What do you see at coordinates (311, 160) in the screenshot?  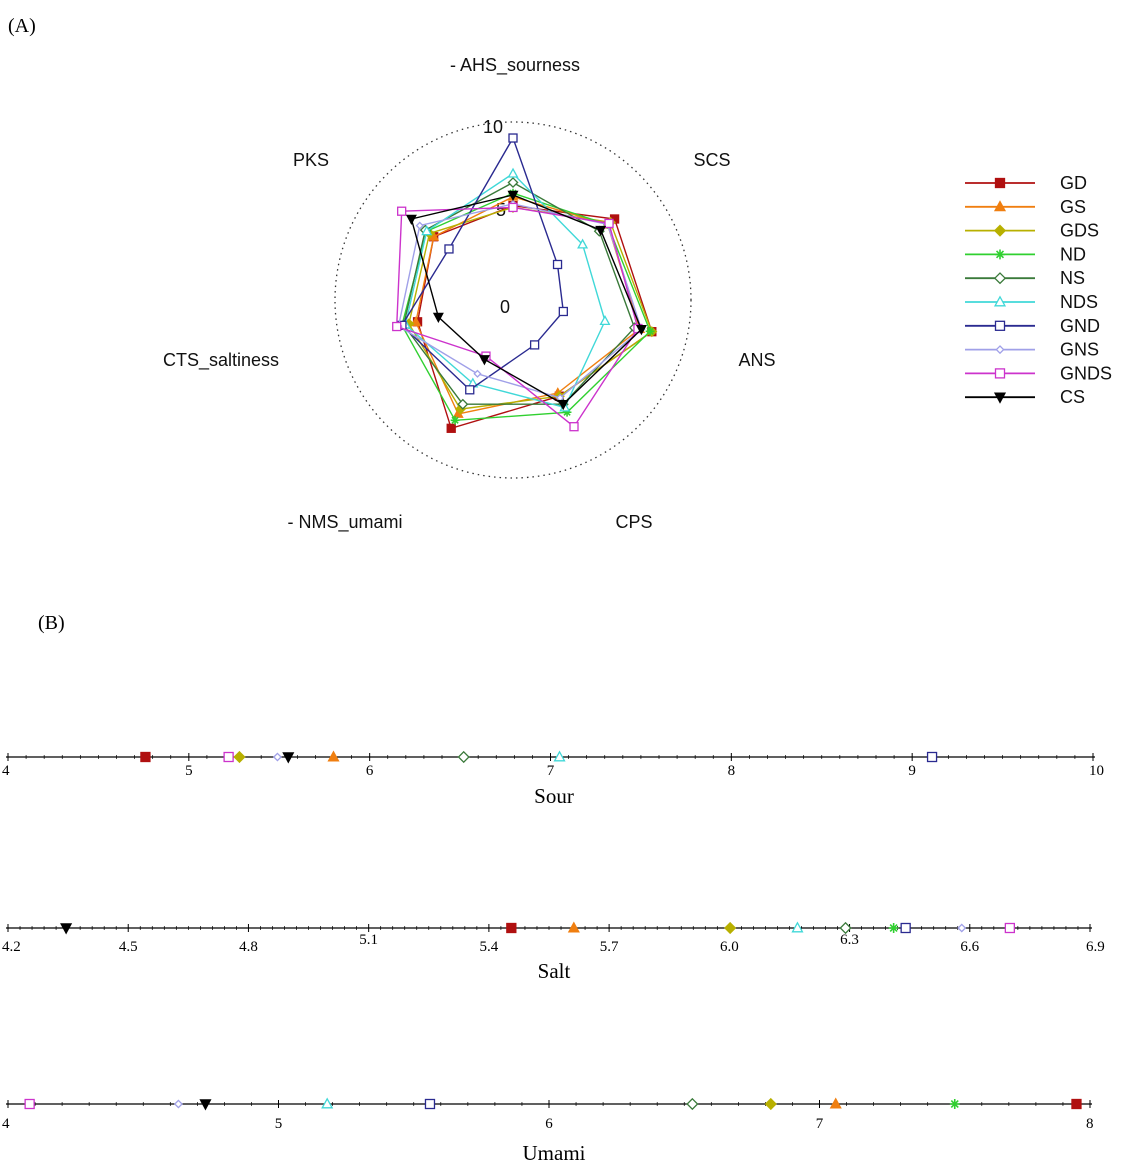 I see `radar-axis-label: PKS` at bounding box center [311, 160].